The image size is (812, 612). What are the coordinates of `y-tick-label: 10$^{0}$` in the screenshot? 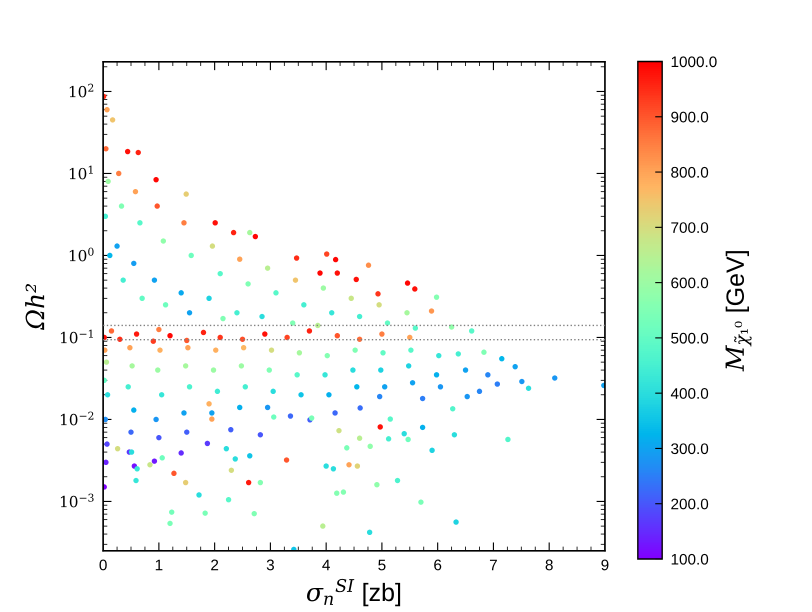 It's located at (82, 255).